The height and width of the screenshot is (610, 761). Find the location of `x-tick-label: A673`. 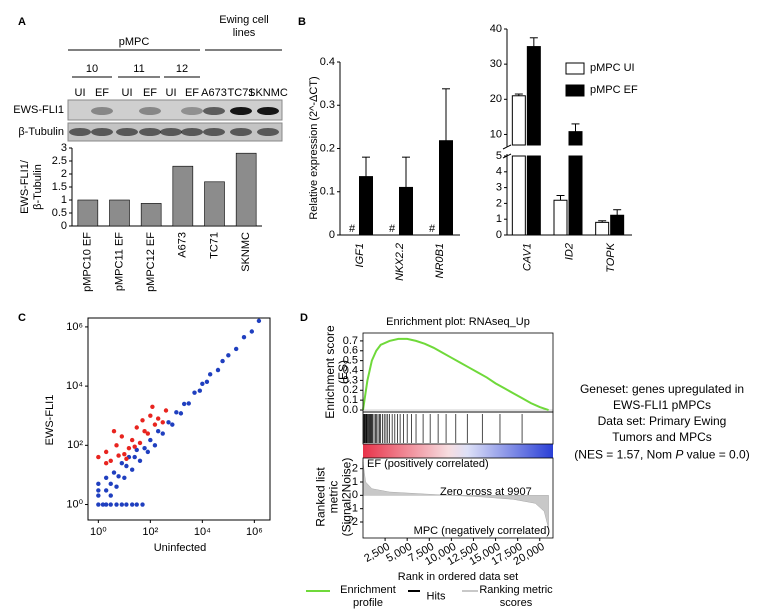

x-tick-label: A673 is located at coordinates (183, 245).